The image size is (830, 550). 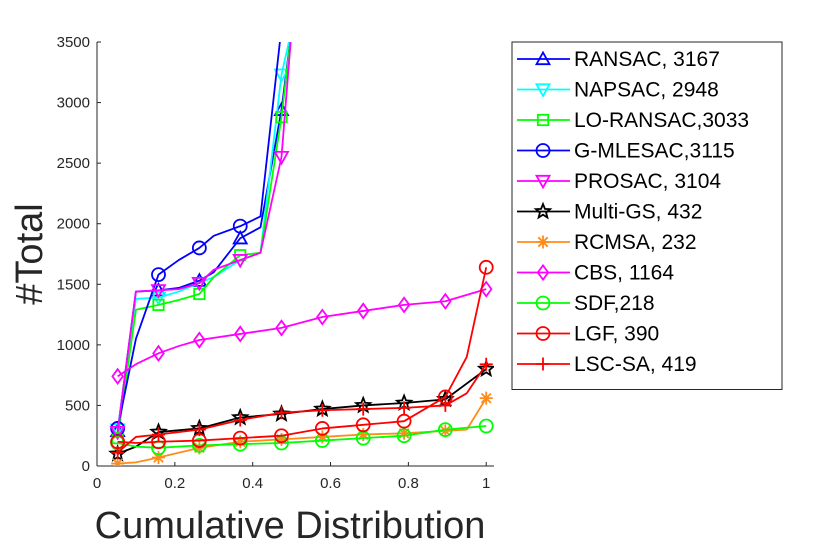 I want to click on y-tick-label: 3500, so click(x=73, y=42).